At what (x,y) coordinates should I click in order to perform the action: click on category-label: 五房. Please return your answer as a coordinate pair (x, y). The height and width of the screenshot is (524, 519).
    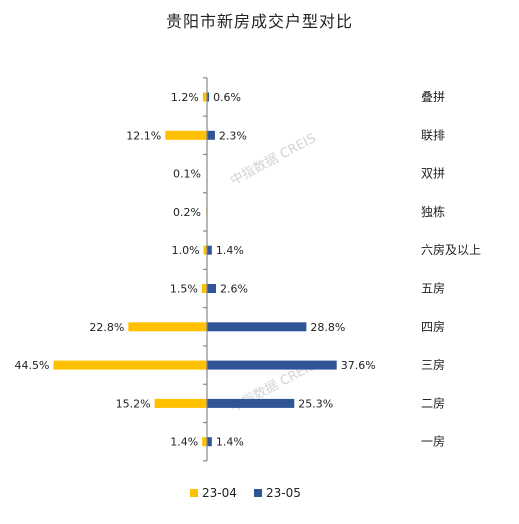
    Looking at the image, I should click on (433, 288).